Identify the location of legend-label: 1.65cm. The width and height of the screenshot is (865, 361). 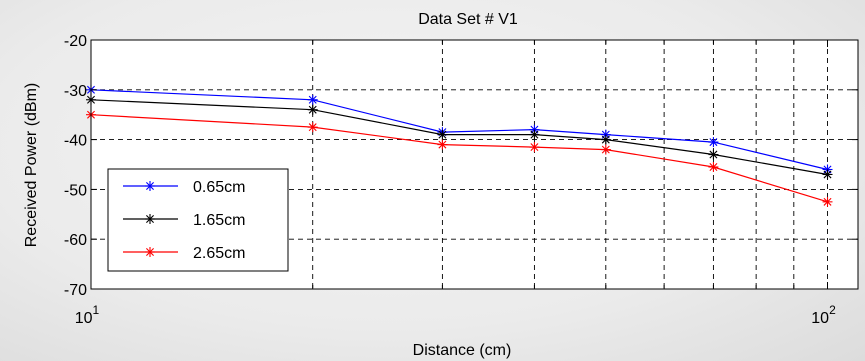
(219, 220).